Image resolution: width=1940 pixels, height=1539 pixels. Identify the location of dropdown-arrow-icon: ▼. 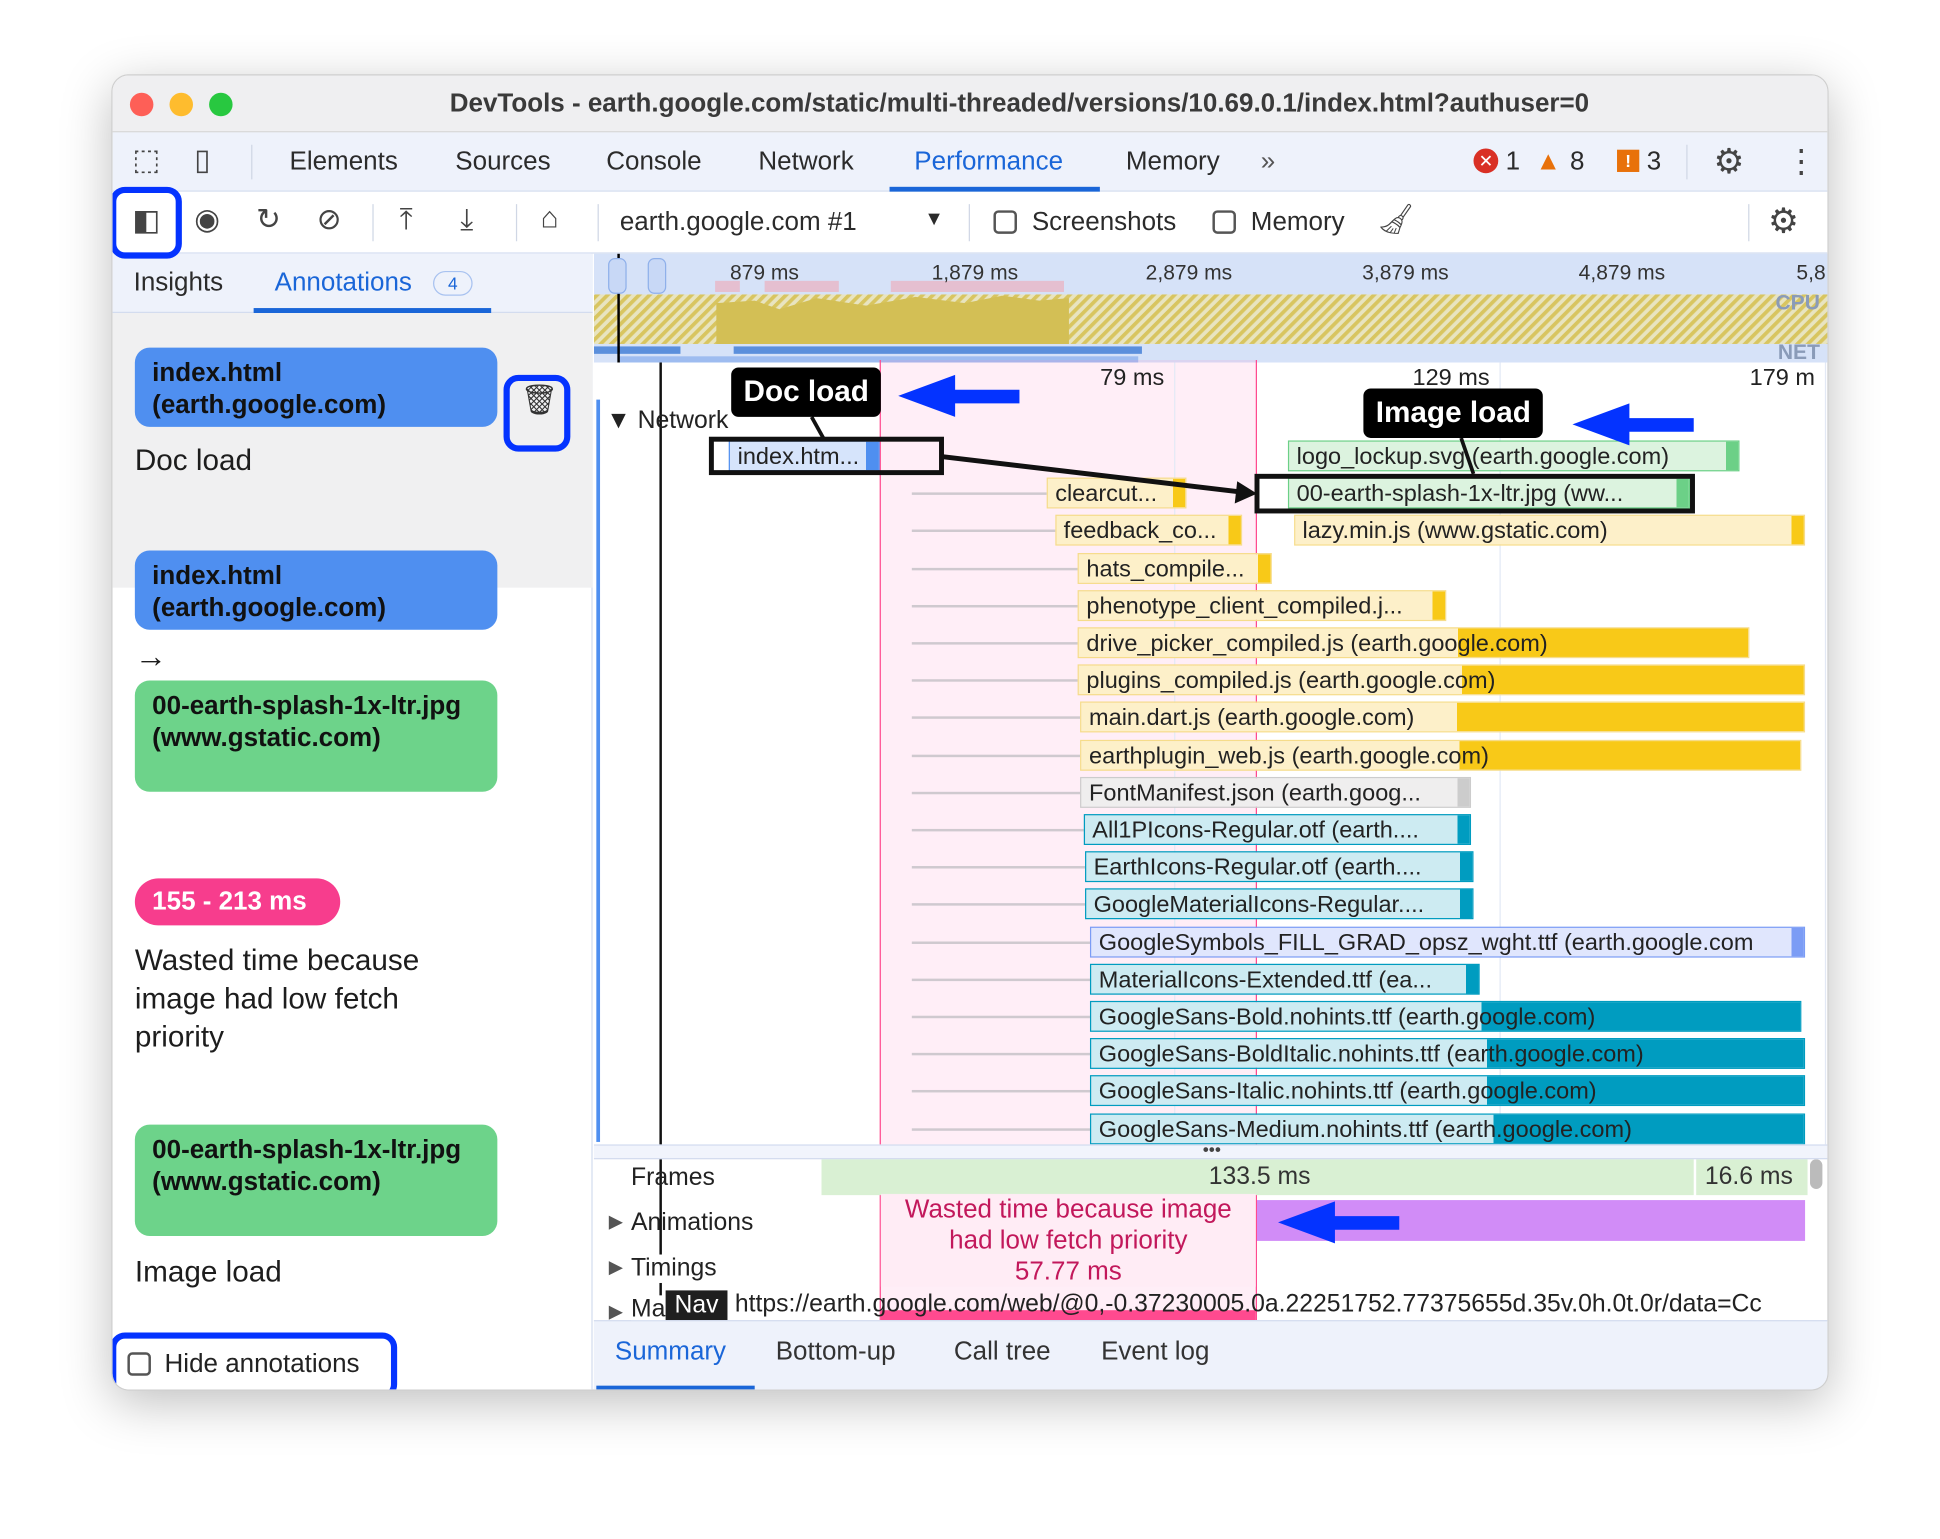
(934, 220).